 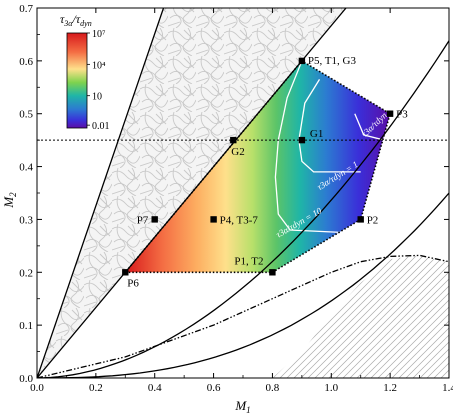 I want to click on data-point-label: P6, so click(x=133, y=283).